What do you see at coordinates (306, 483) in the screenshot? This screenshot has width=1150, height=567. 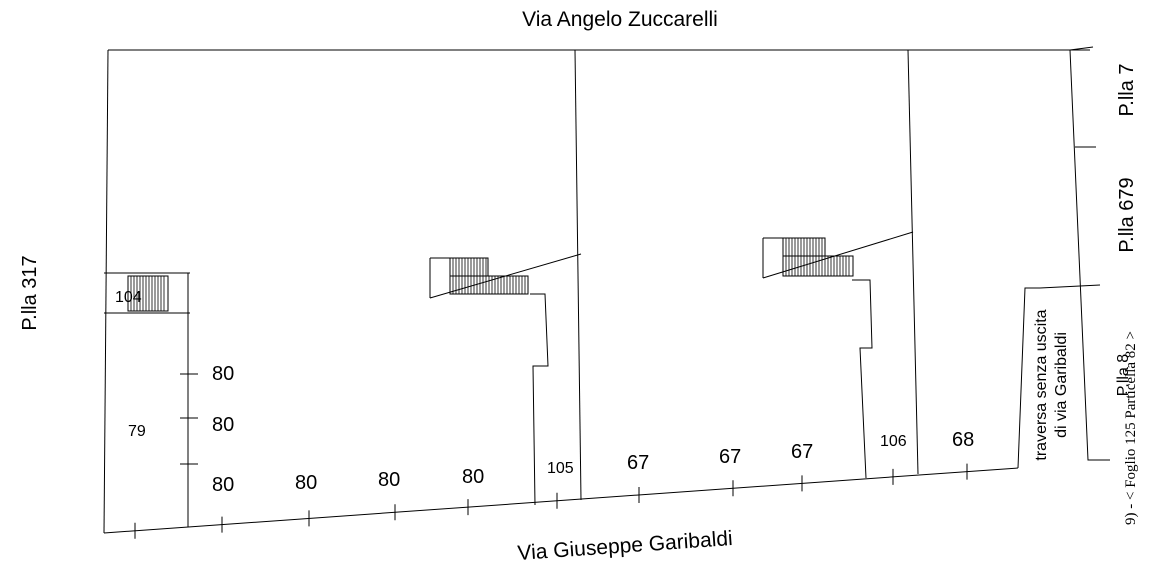 I see `civic-number-80-d: 80` at bounding box center [306, 483].